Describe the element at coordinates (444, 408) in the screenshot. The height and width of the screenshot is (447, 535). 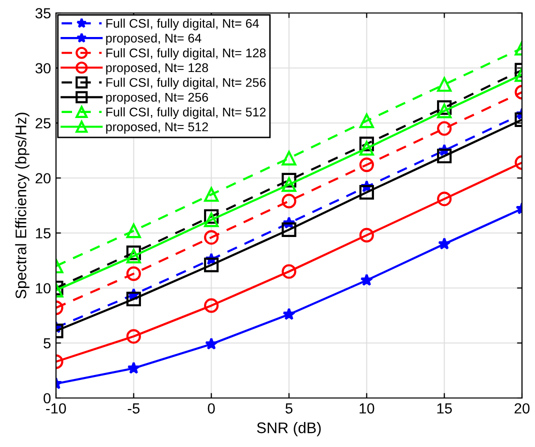
I see `x-tick-label: 15` at that location.